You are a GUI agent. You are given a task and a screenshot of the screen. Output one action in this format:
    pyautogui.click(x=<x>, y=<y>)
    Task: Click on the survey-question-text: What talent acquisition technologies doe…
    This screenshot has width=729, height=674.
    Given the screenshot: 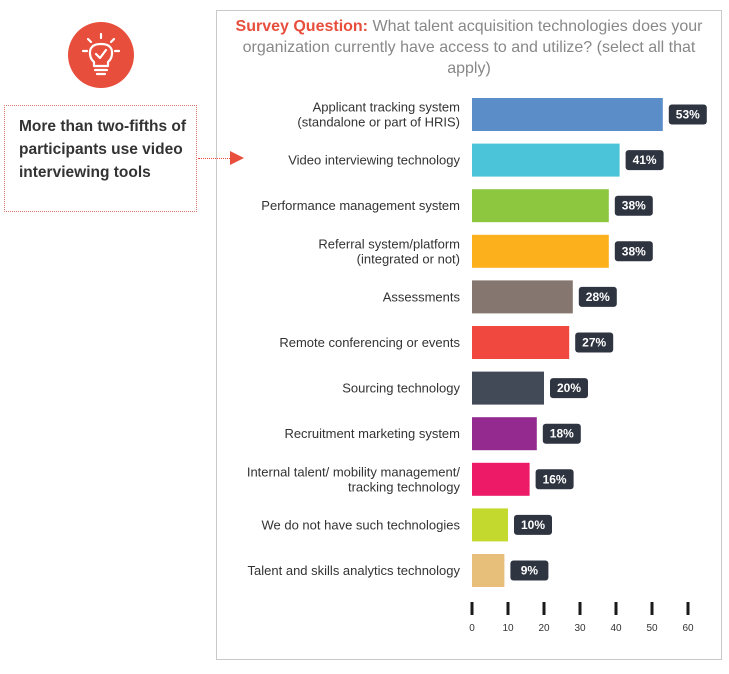 What is the action you would take?
    pyautogui.click(x=472, y=47)
    